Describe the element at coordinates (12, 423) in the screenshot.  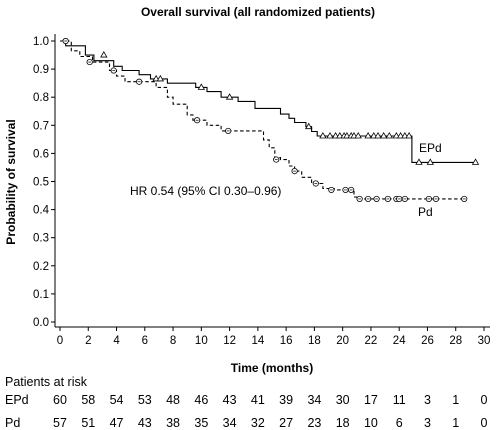
I see `risk-row-label: Pd` at that location.